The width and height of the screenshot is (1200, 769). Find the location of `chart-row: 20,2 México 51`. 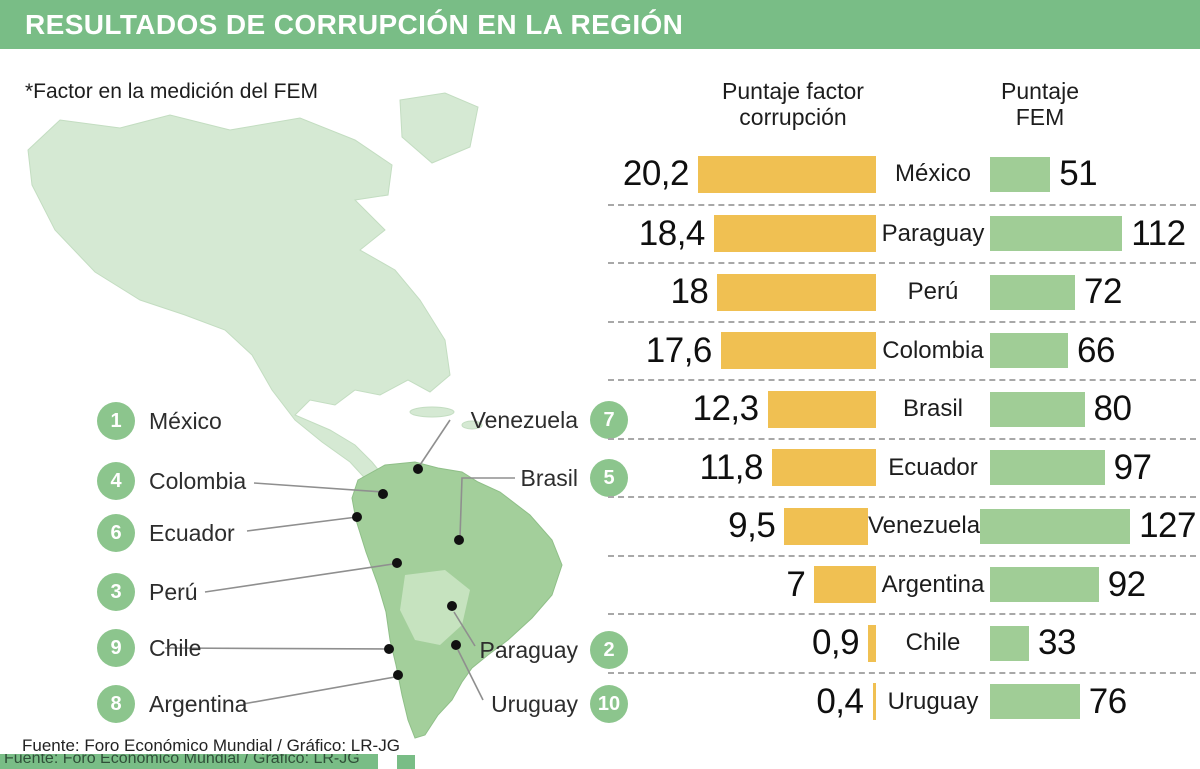

chart-row: 20,2 México 51 is located at coordinates (902, 174).